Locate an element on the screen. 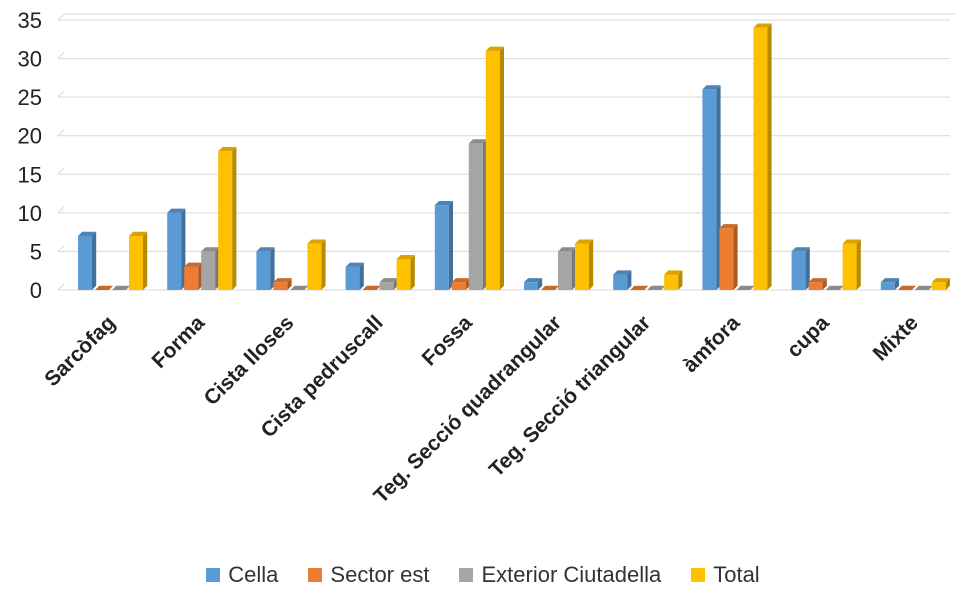 This screenshot has height=591, width=966. y-tick-label: 5 is located at coordinates (36, 251).